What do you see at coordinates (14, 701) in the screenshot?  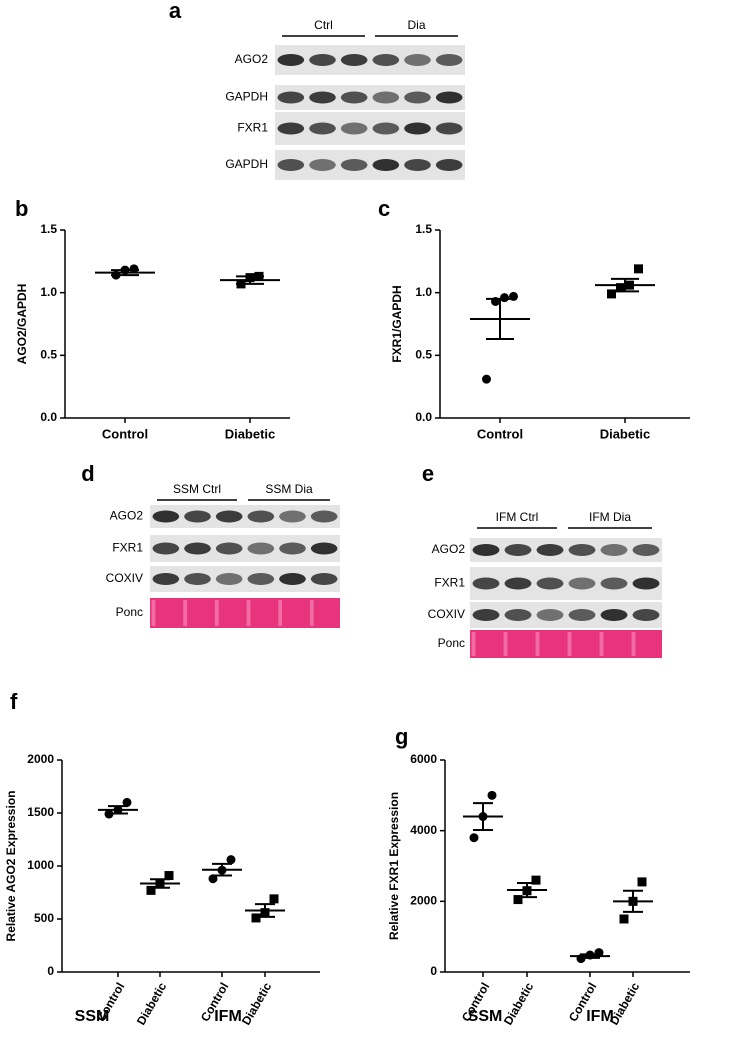 I see `panel-label: f` at bounding box center [14, 701].